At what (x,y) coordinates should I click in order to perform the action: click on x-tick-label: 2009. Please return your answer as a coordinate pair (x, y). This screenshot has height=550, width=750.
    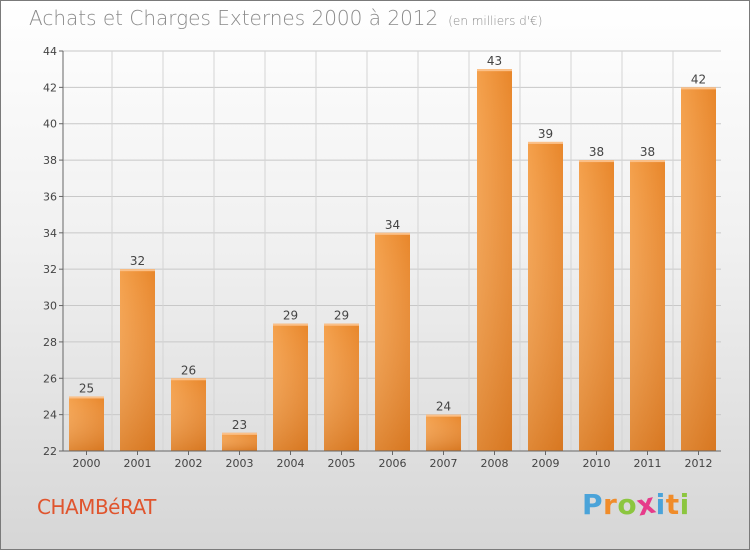
    Looking at the image, I should click on (546, 463).